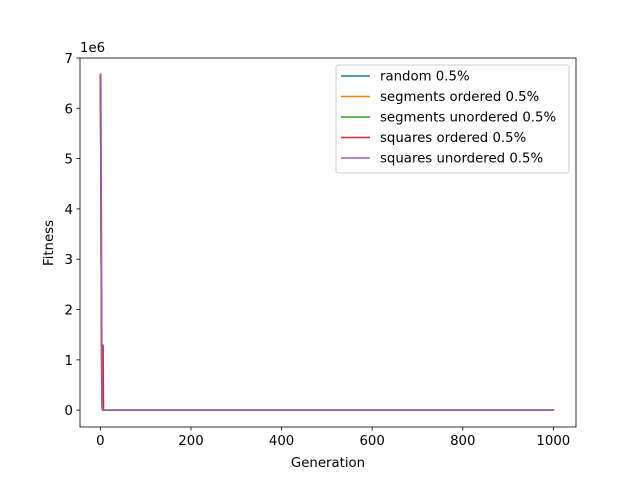  Describe the element at coordinates (100, 441) in the screenshot. I see `x-tick-label: 0` at that location.